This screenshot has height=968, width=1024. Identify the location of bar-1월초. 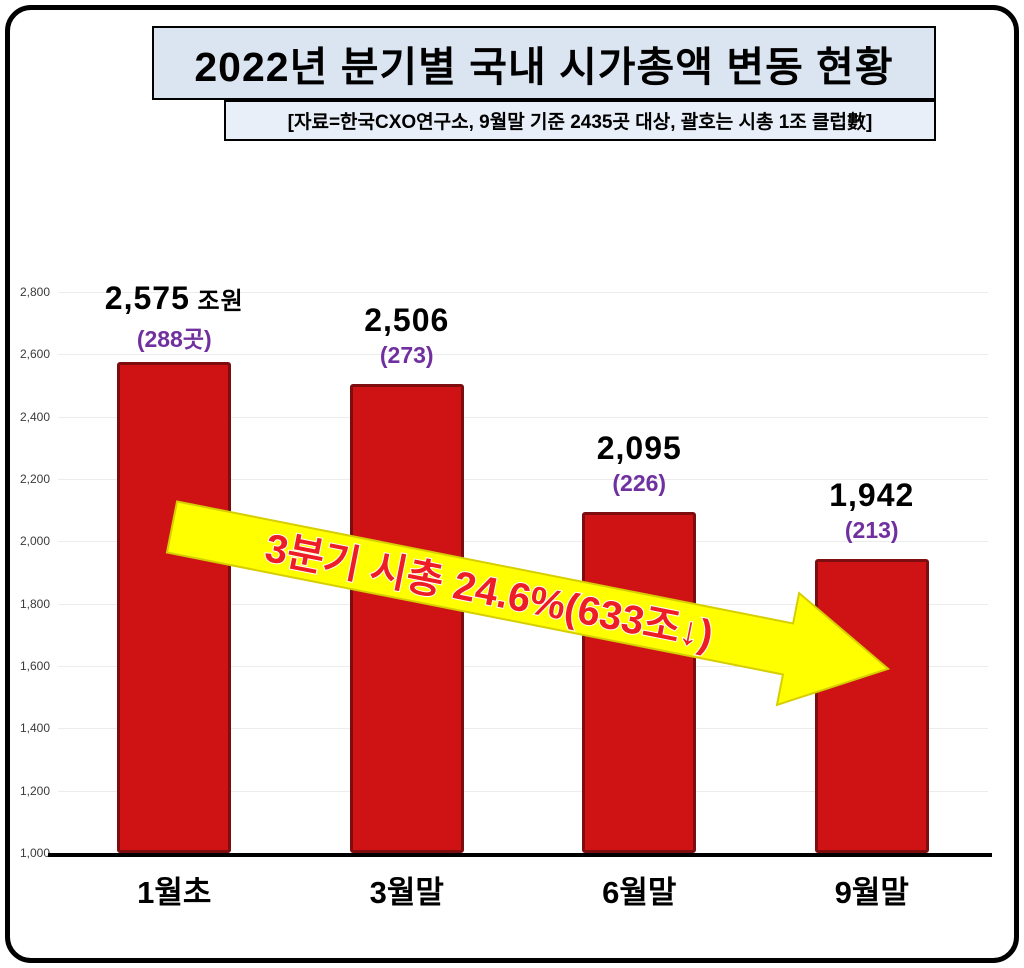
(174, 607).